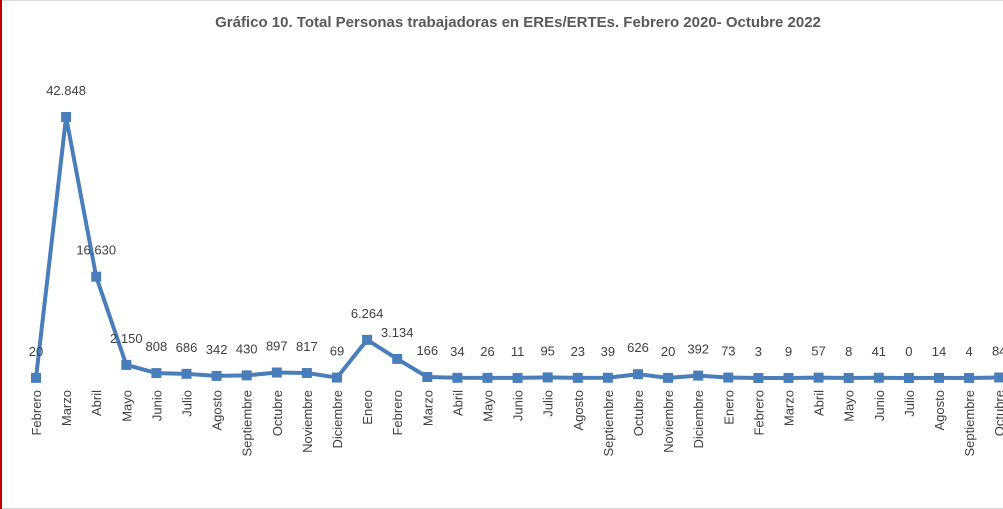 The width and height of the screenshot is (1003, 509). Describe the element at coordinates (217, 349) in the screenshot. I see `data-label: 342` at that location.